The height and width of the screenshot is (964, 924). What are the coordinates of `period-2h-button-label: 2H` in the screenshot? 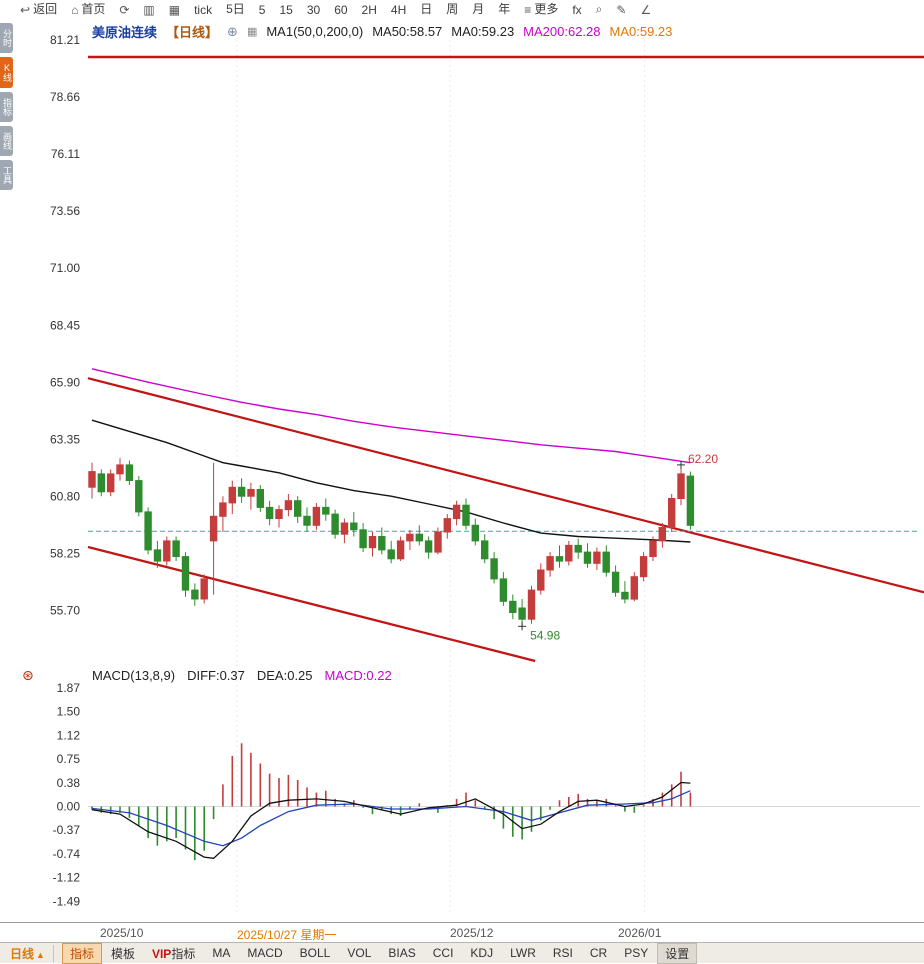 It's located at (369, 10).